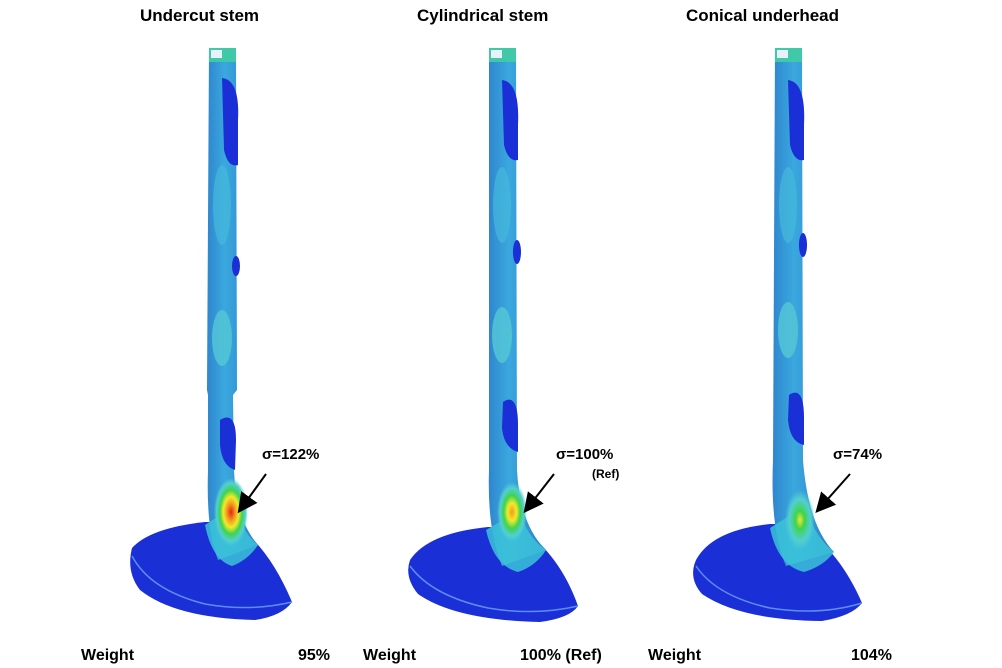 The width and height of the screenshot is (1002, 668). What do you see at coordinates (291, 454) in the screenshot?
I see `stress-label-1: σ=122%` at bounding box center [291, 454].